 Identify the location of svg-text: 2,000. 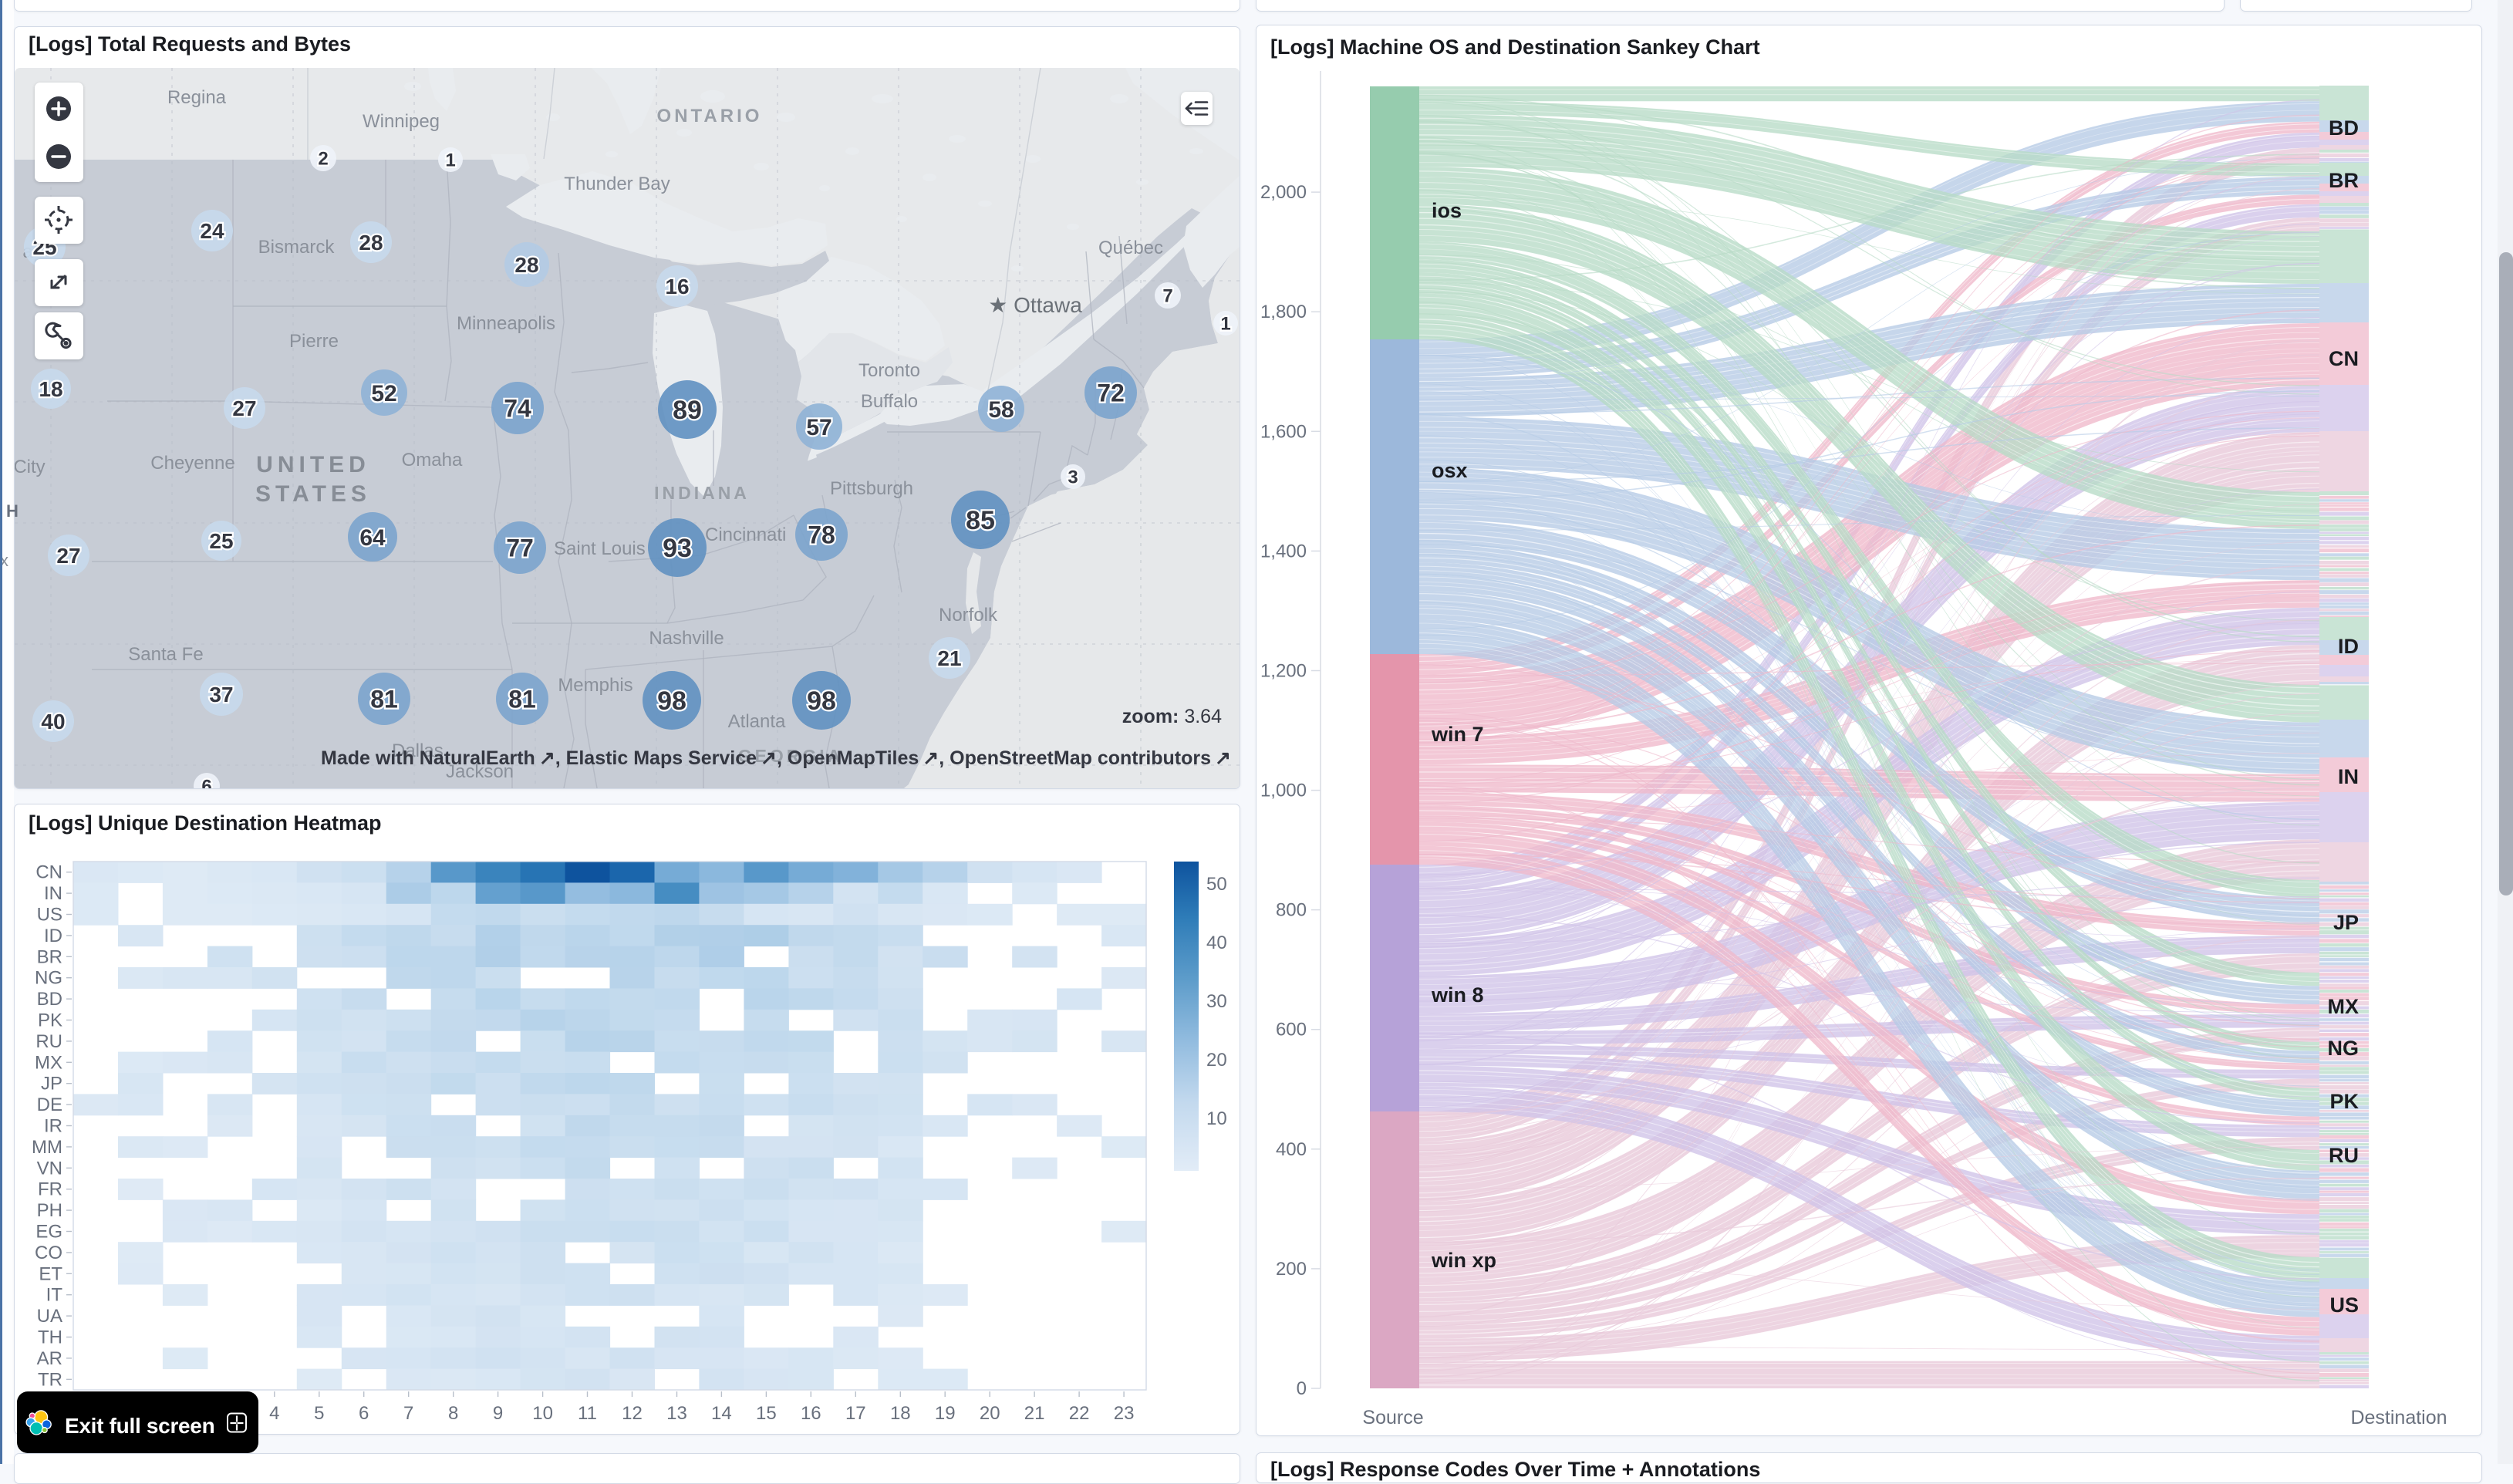
(1283, 193).